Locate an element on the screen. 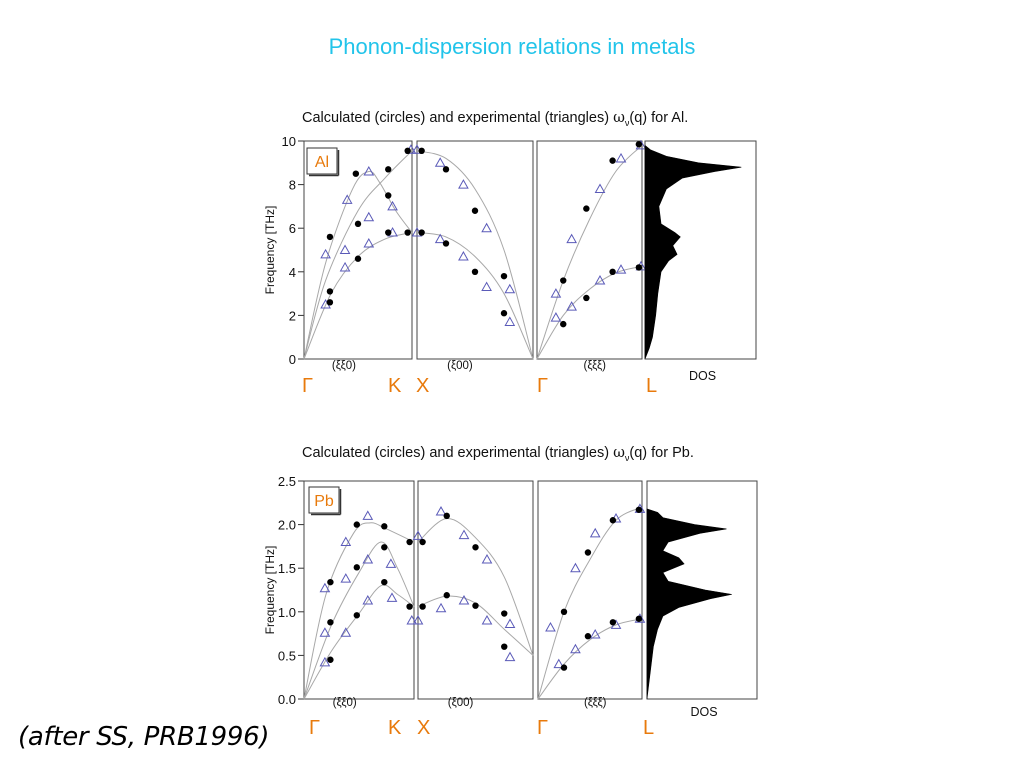 Image resolution: width=1024 pixels, height=768 pixels. citation-credit: (after SS, PRB1996) is located at coordinates (144, 737).